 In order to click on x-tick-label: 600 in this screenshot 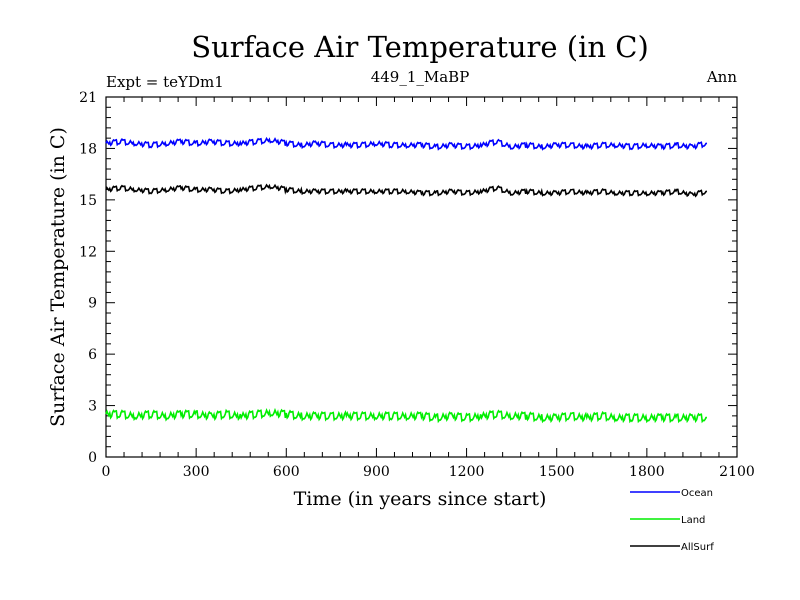, I will do `click(286, 472)`.